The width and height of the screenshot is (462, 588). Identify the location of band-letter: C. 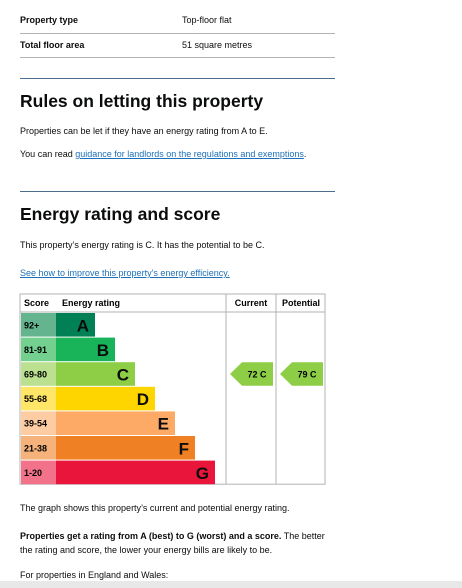
(123, 375).